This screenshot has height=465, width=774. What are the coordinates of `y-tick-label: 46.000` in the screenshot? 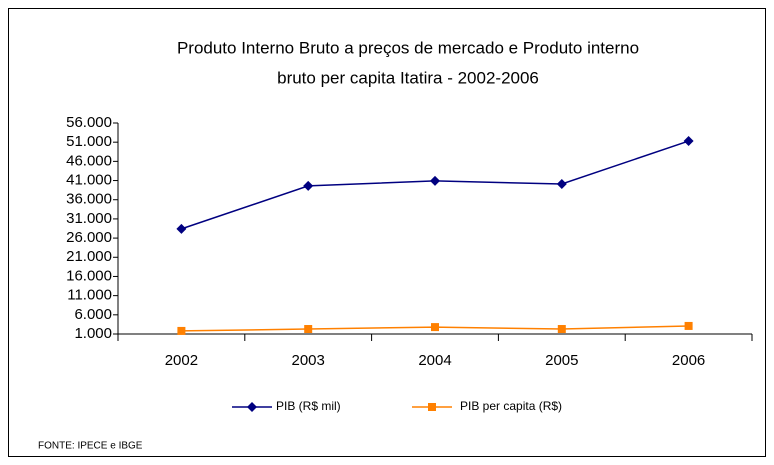 It's located at (89, 160).